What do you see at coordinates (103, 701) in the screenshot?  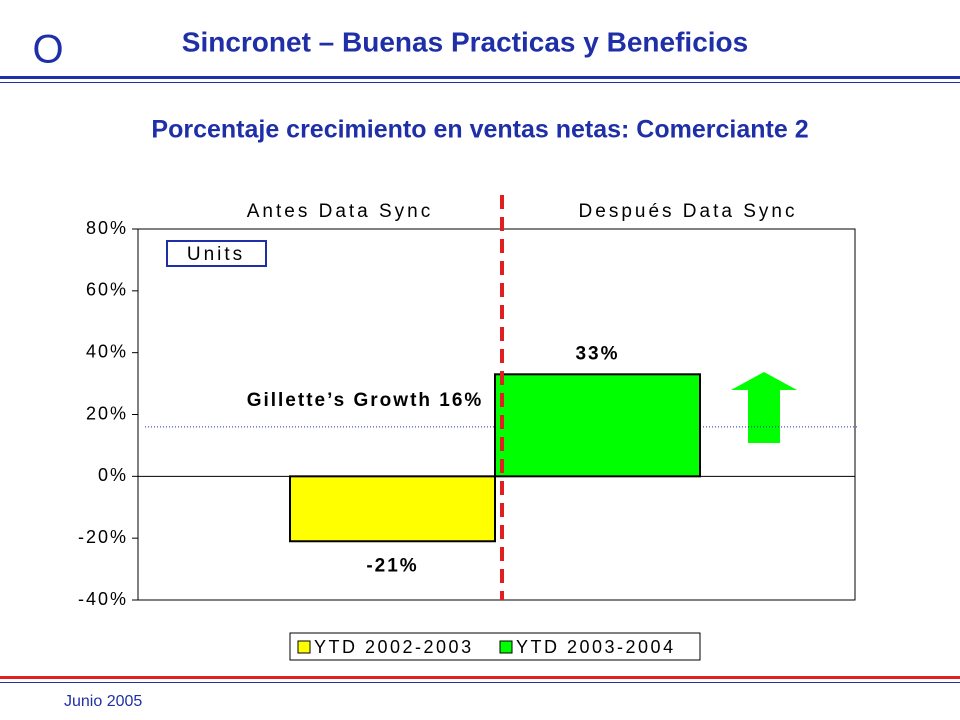 I see `footer-date: Junio 2005` at bounding box center [103, 701].